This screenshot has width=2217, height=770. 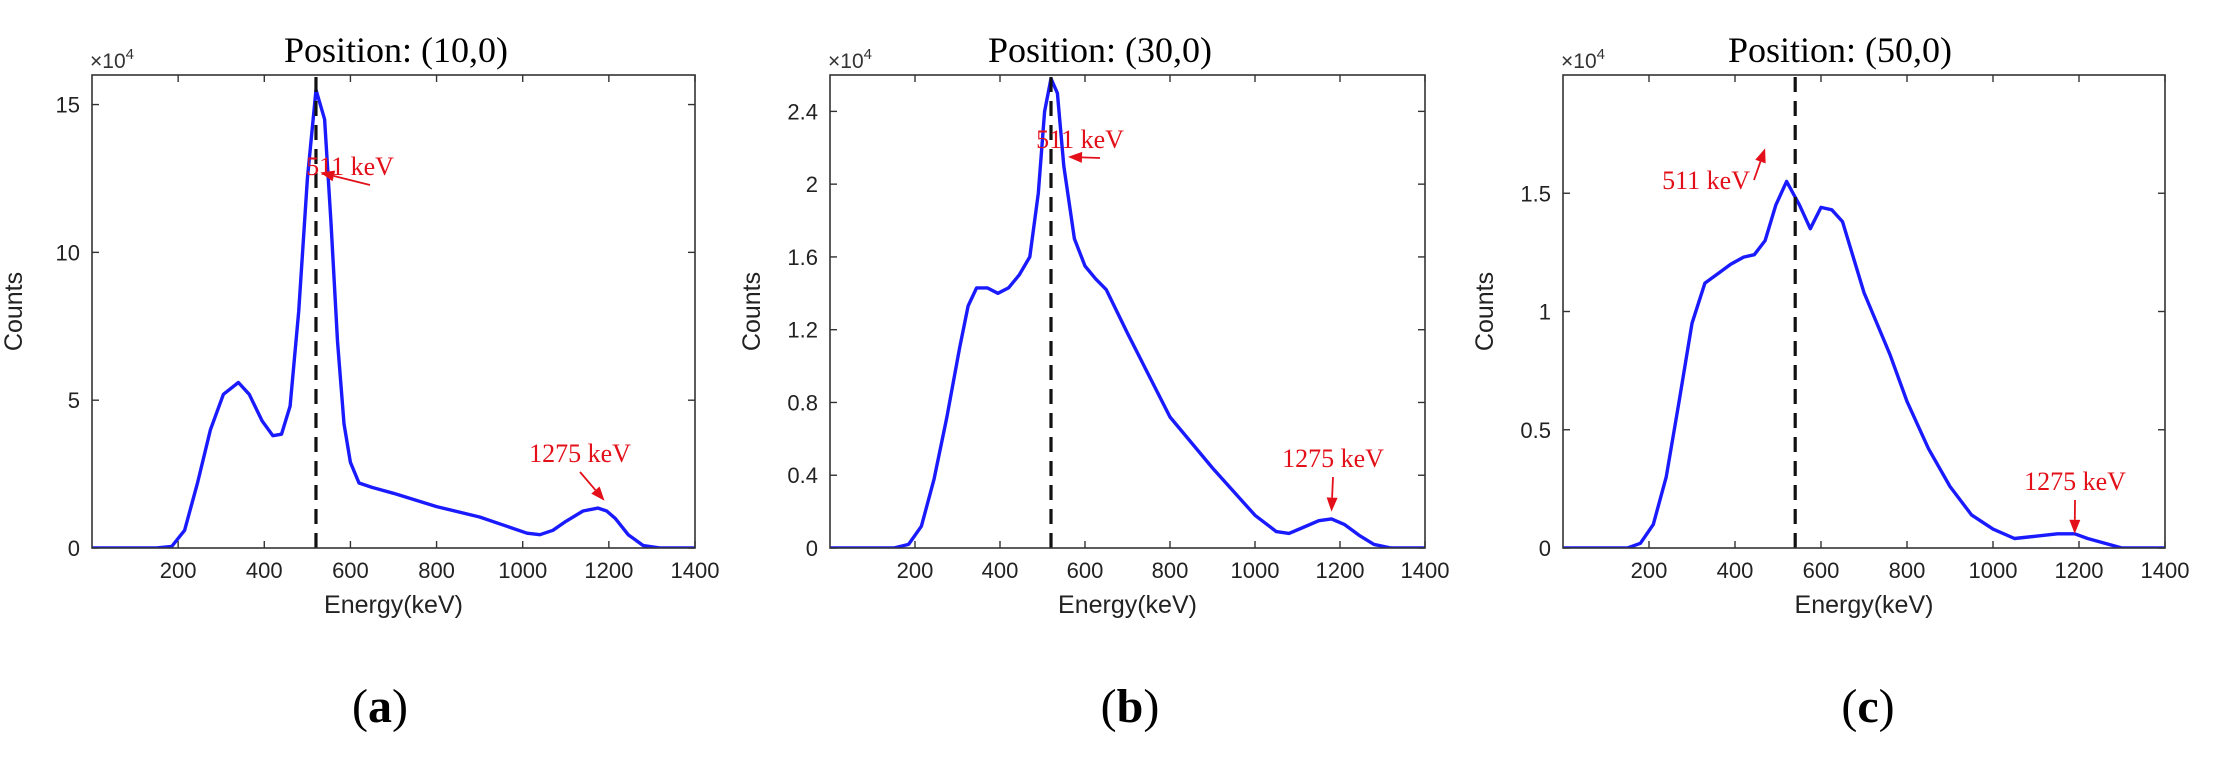 What do you see at coordinates (1535, 193) in the screenshot?
I see `y-tick-label: 1.5` at bounding box center [1535, 193].